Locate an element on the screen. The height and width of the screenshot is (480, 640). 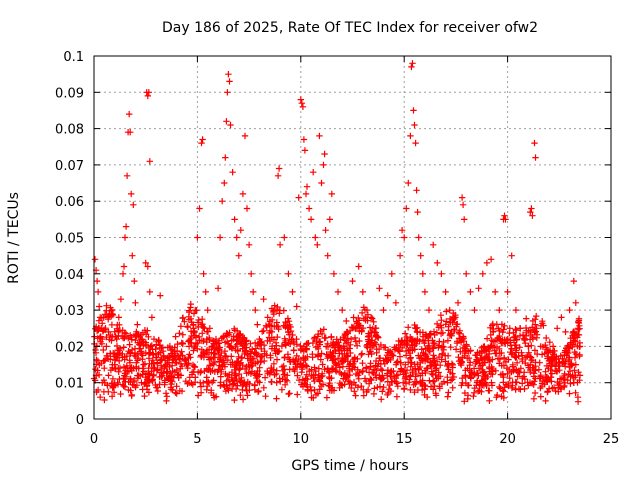
x-tick-label: 0 is located at coordinates (94, 439).